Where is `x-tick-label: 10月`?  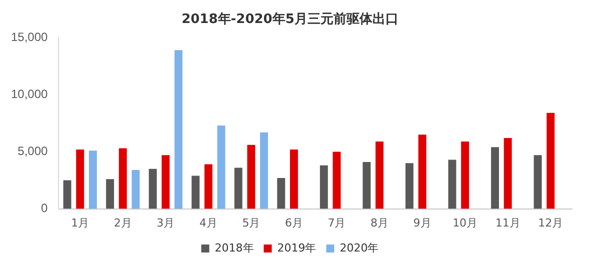 x-tick-label: 10月 is located at coordinates (465, 223).